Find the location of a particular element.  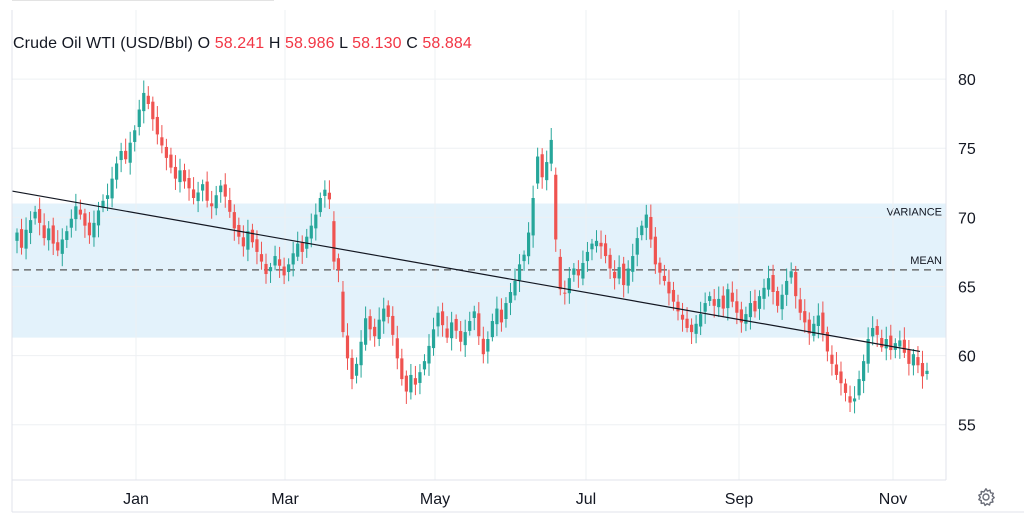

reference-layer: MEAN is located at coordinates (479, 263).